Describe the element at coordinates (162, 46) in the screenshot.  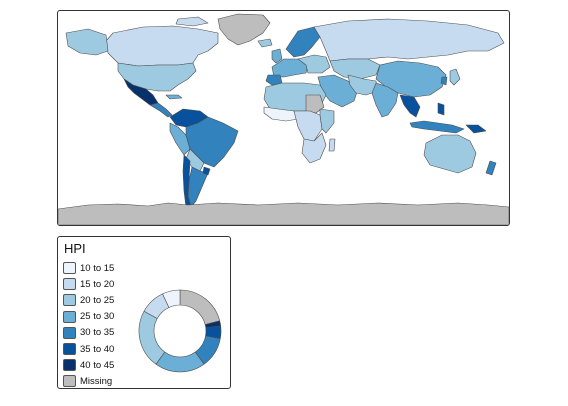
I see `canada-region` at that location.